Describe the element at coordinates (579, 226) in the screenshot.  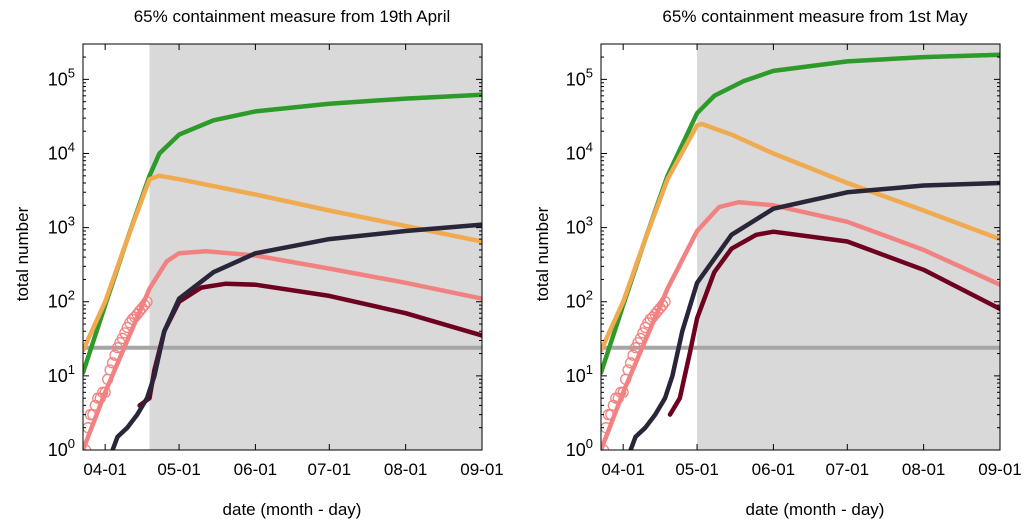
I see `y-tick-label-right-3: 10³` at that location.